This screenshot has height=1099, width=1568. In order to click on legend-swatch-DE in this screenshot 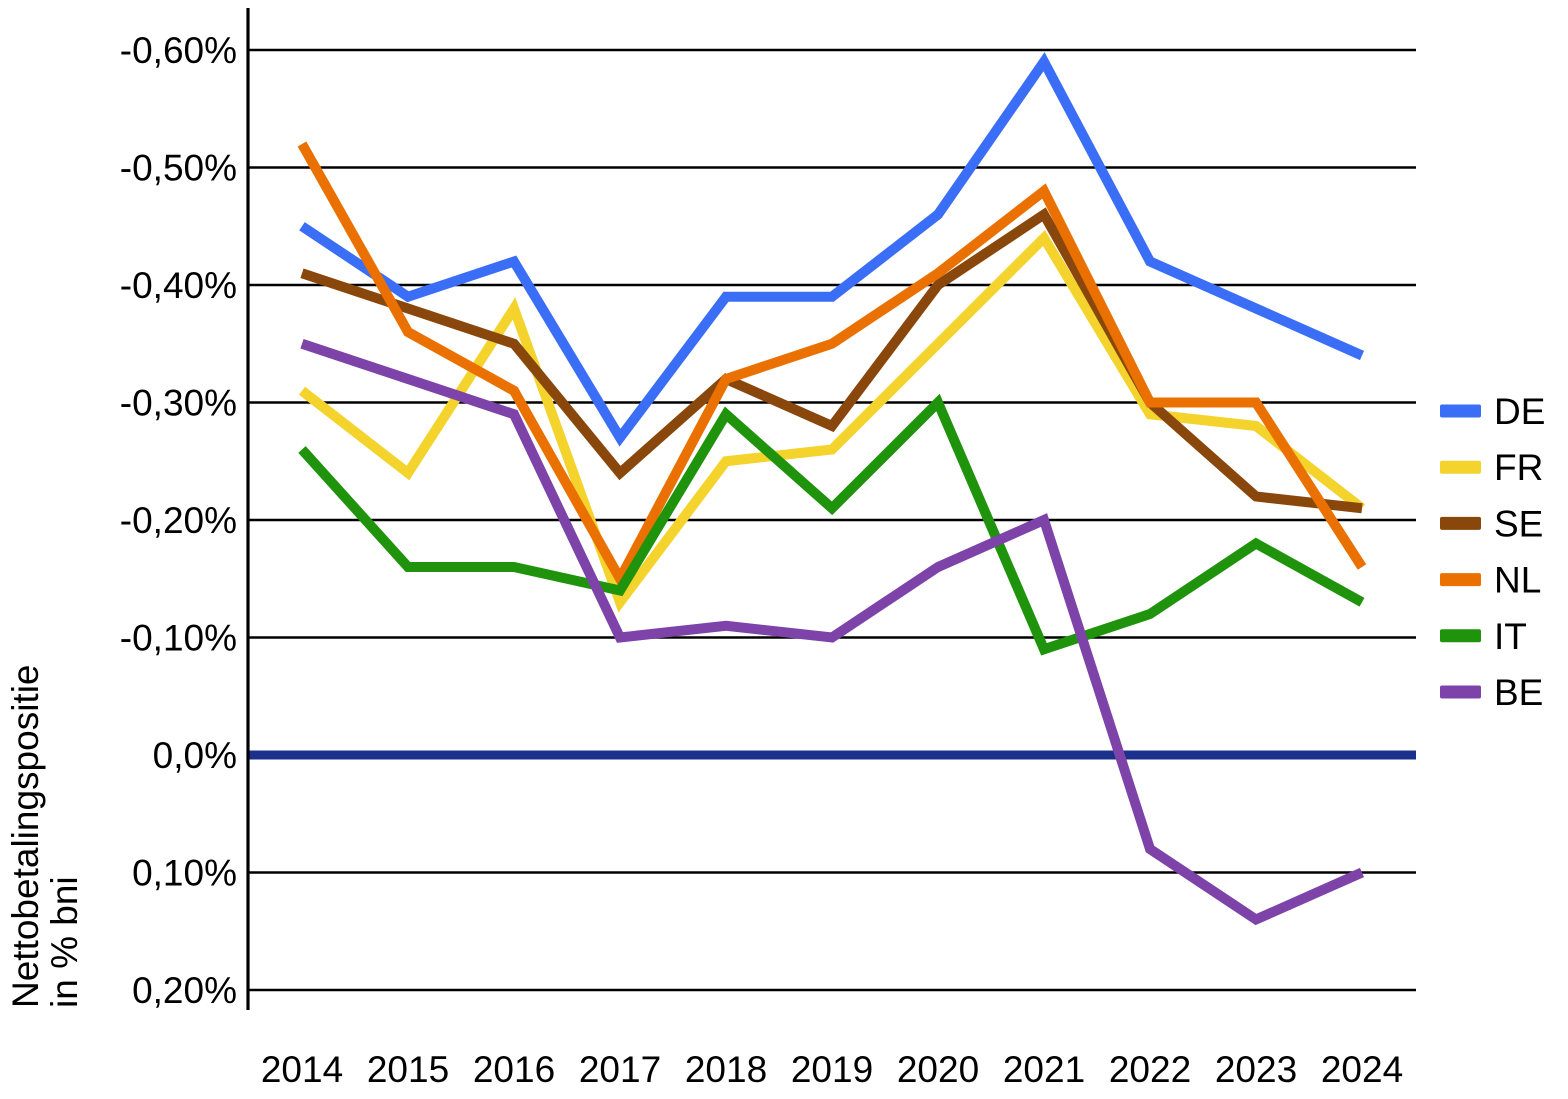, I will do `click(1460, 411)`.